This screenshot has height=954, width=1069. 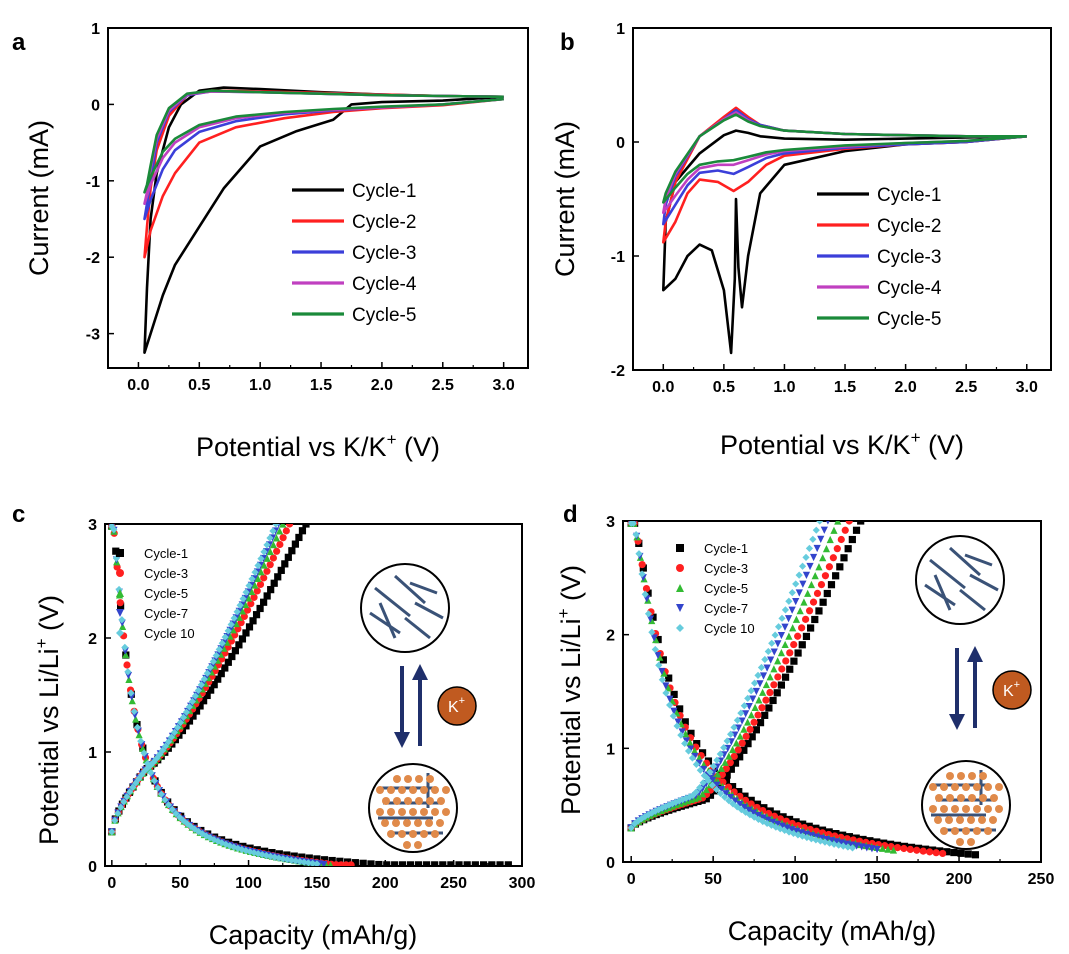 I want to click on legend-label: Cycle-1, so click(x=166, y=553).